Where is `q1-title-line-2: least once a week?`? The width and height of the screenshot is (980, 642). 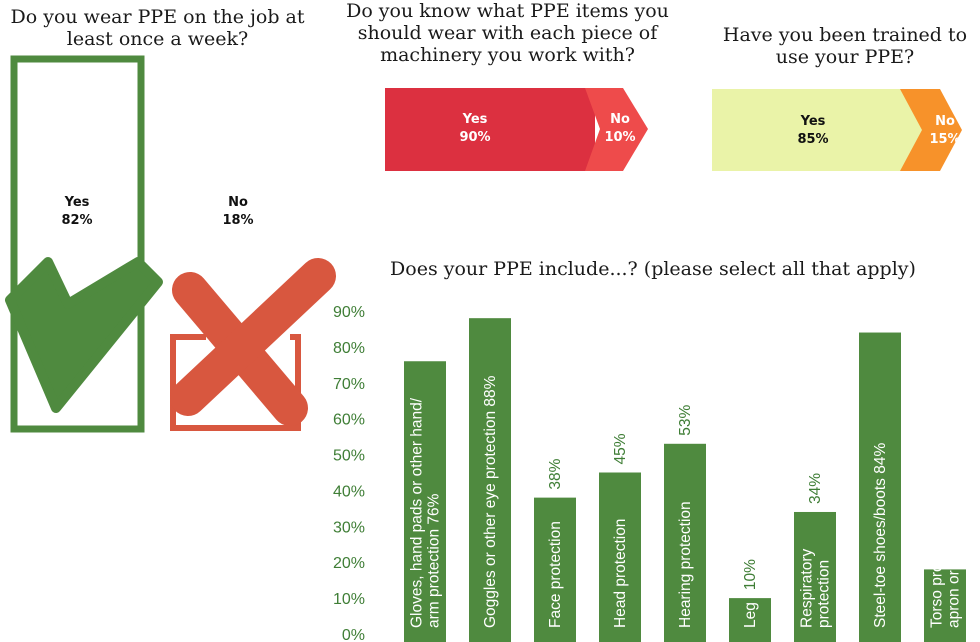
q1-title-line-2: least once a week? is located at coordinates (157, 39).